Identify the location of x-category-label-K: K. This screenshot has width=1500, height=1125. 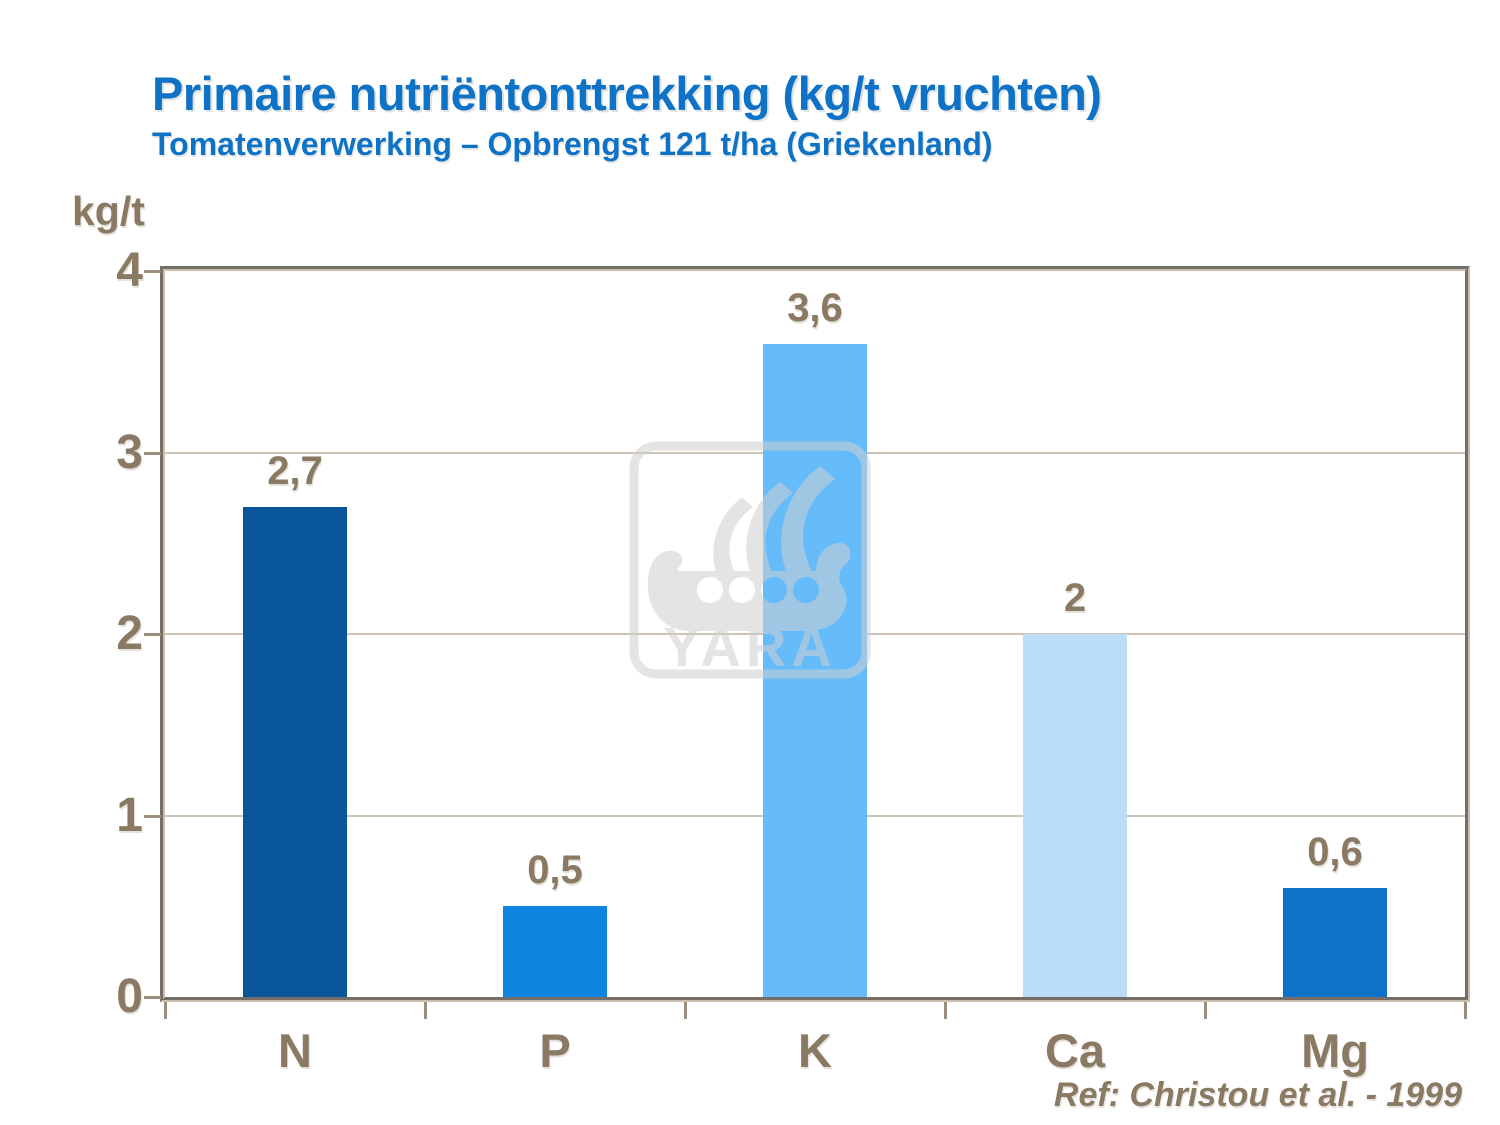
(815, 1050).